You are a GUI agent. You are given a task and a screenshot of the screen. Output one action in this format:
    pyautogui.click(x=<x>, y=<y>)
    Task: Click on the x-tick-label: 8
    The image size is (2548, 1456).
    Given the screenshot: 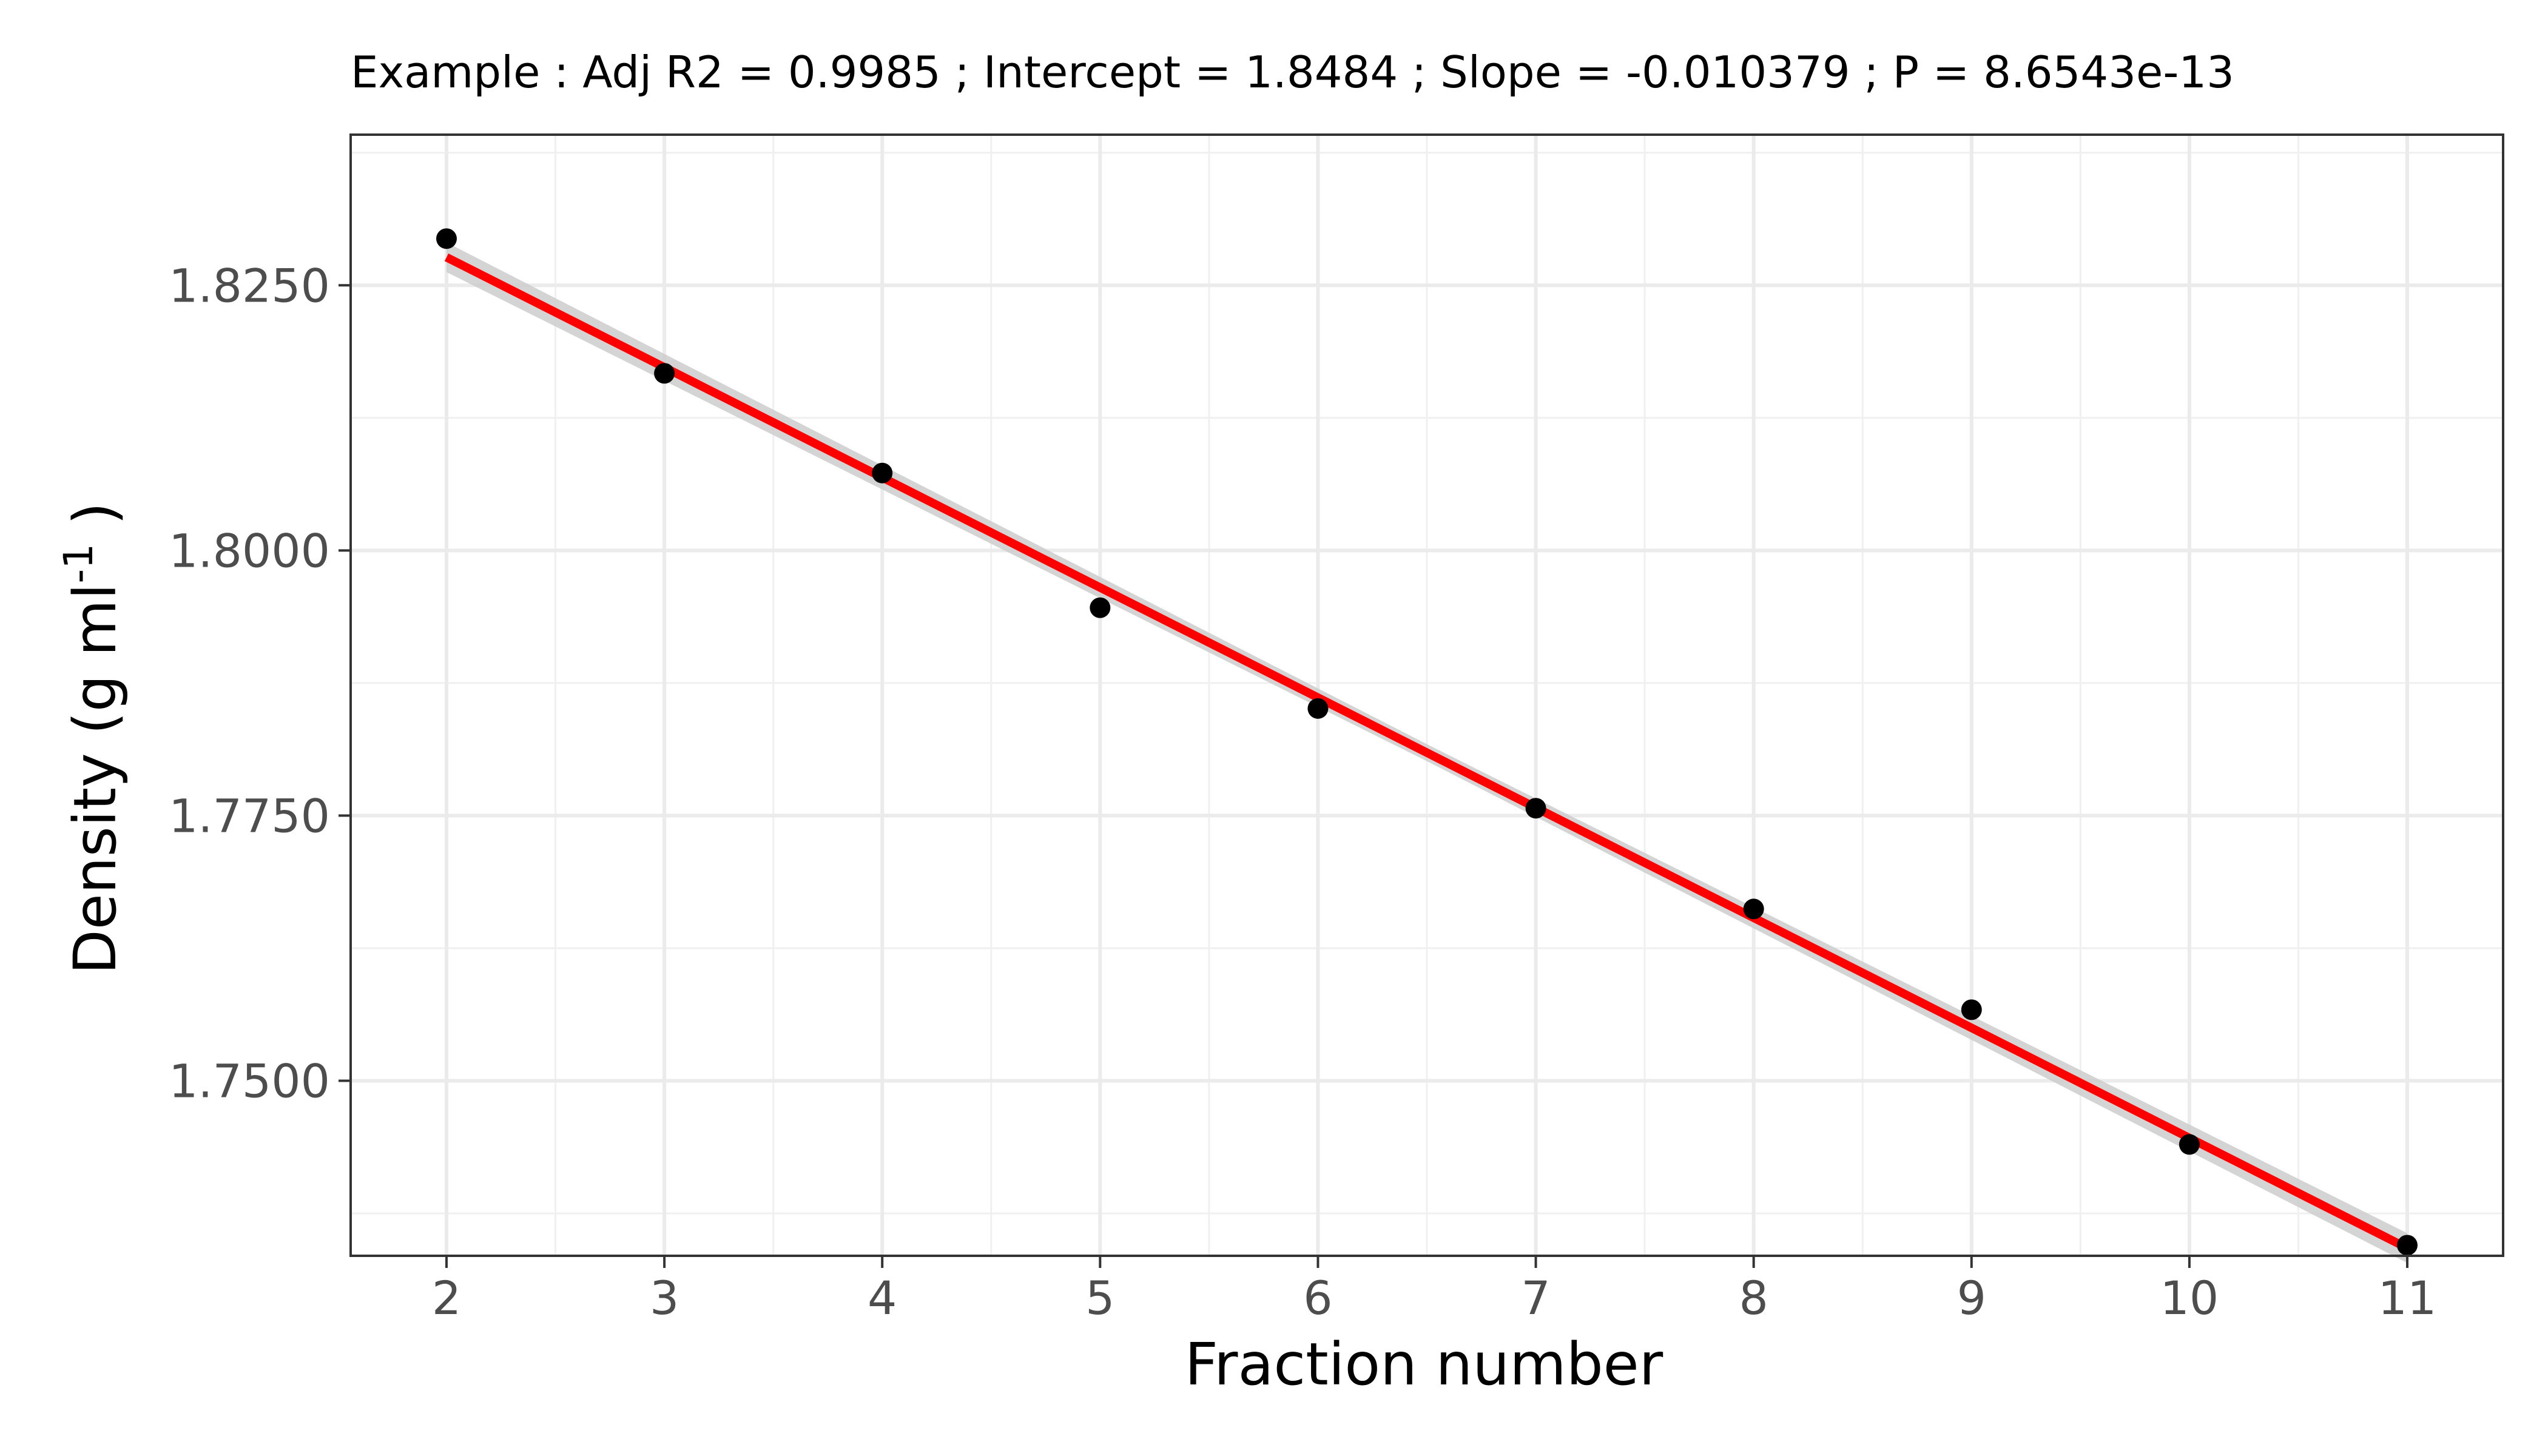 What is the action you would take?
    pyautogui.click(x=1753, y=1298)
    